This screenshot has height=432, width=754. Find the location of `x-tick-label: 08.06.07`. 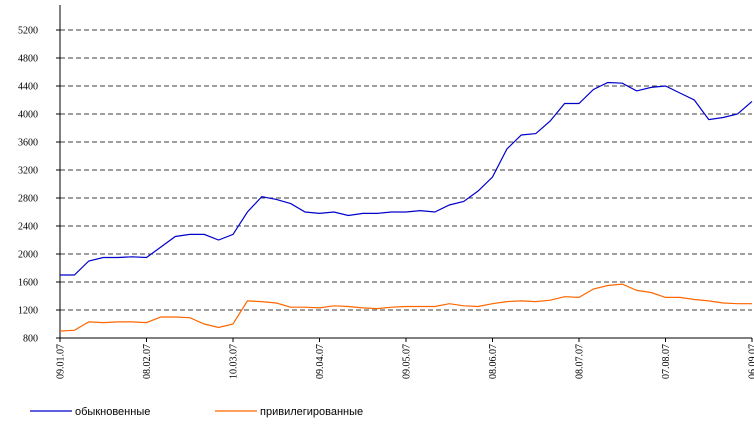

x-tick-label: 08.06.07 is located at coordinates (493, 361).